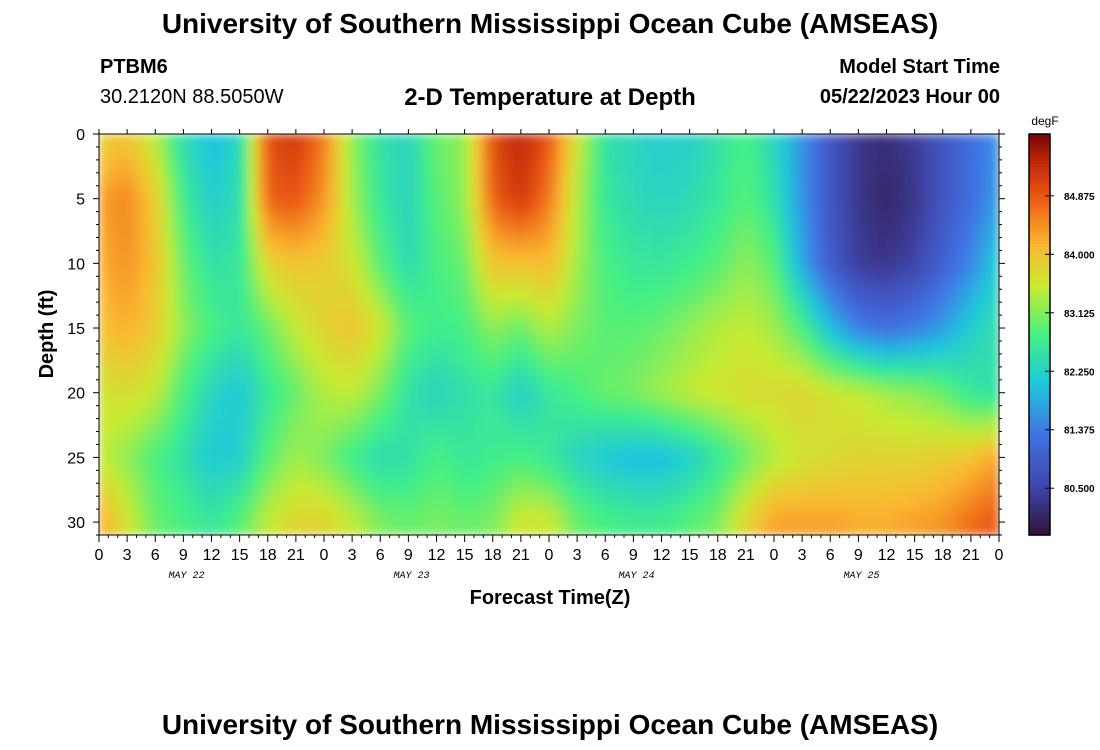 The image size is (1100, 750). Describe the element at coordinates (192, 97) in the screenshot. I see `station-coordinates: 30.2120N 88.5050W` at that location.